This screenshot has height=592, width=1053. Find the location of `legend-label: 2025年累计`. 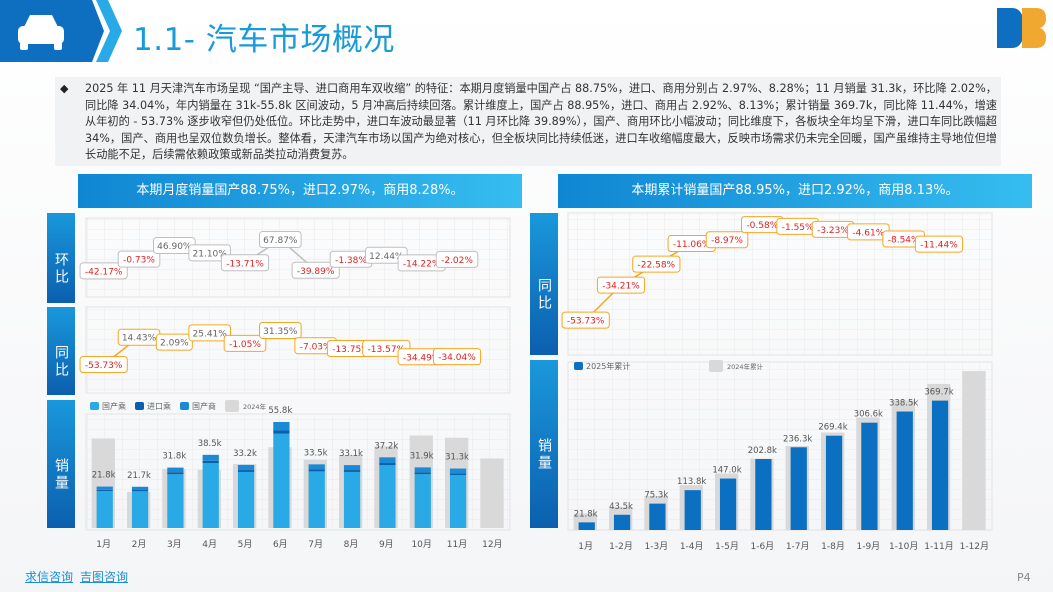

legend-label: 2025年累计 is located at coordinates (608, 366).